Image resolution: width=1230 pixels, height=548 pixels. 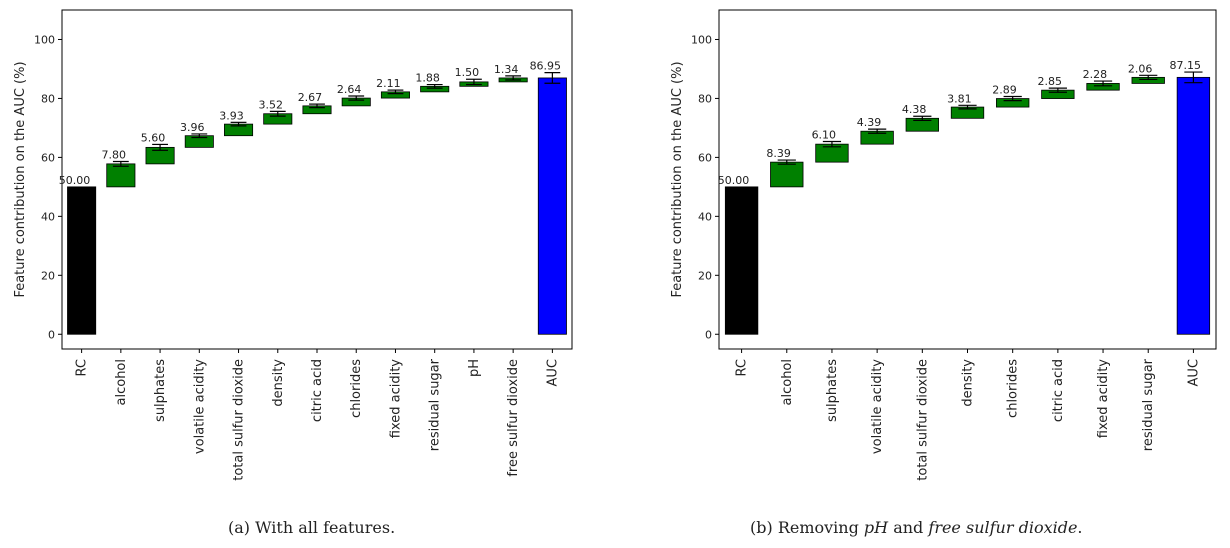 I want to click on chart-a-xtick-label: alcohol, so click(x=121, y=382).